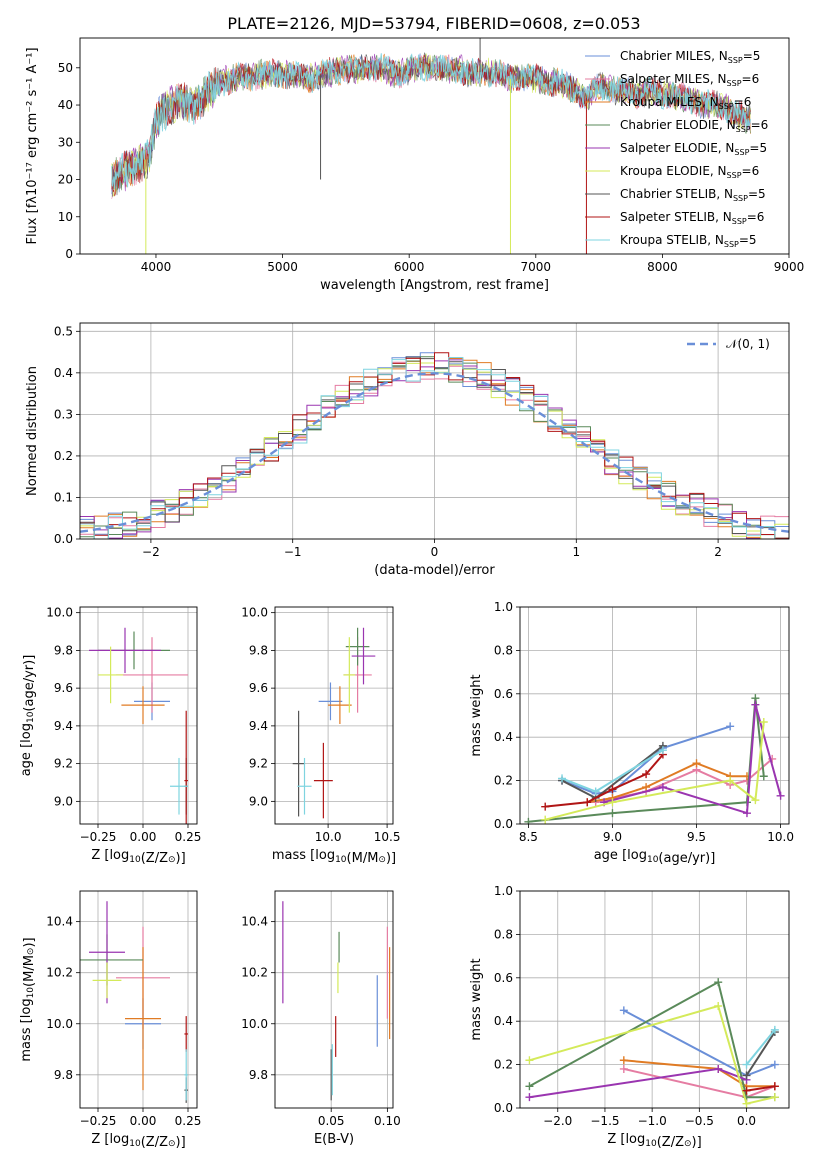  I want to click on massweight-vs-Z-xtick-label: −0.5, so click(699, 1121).